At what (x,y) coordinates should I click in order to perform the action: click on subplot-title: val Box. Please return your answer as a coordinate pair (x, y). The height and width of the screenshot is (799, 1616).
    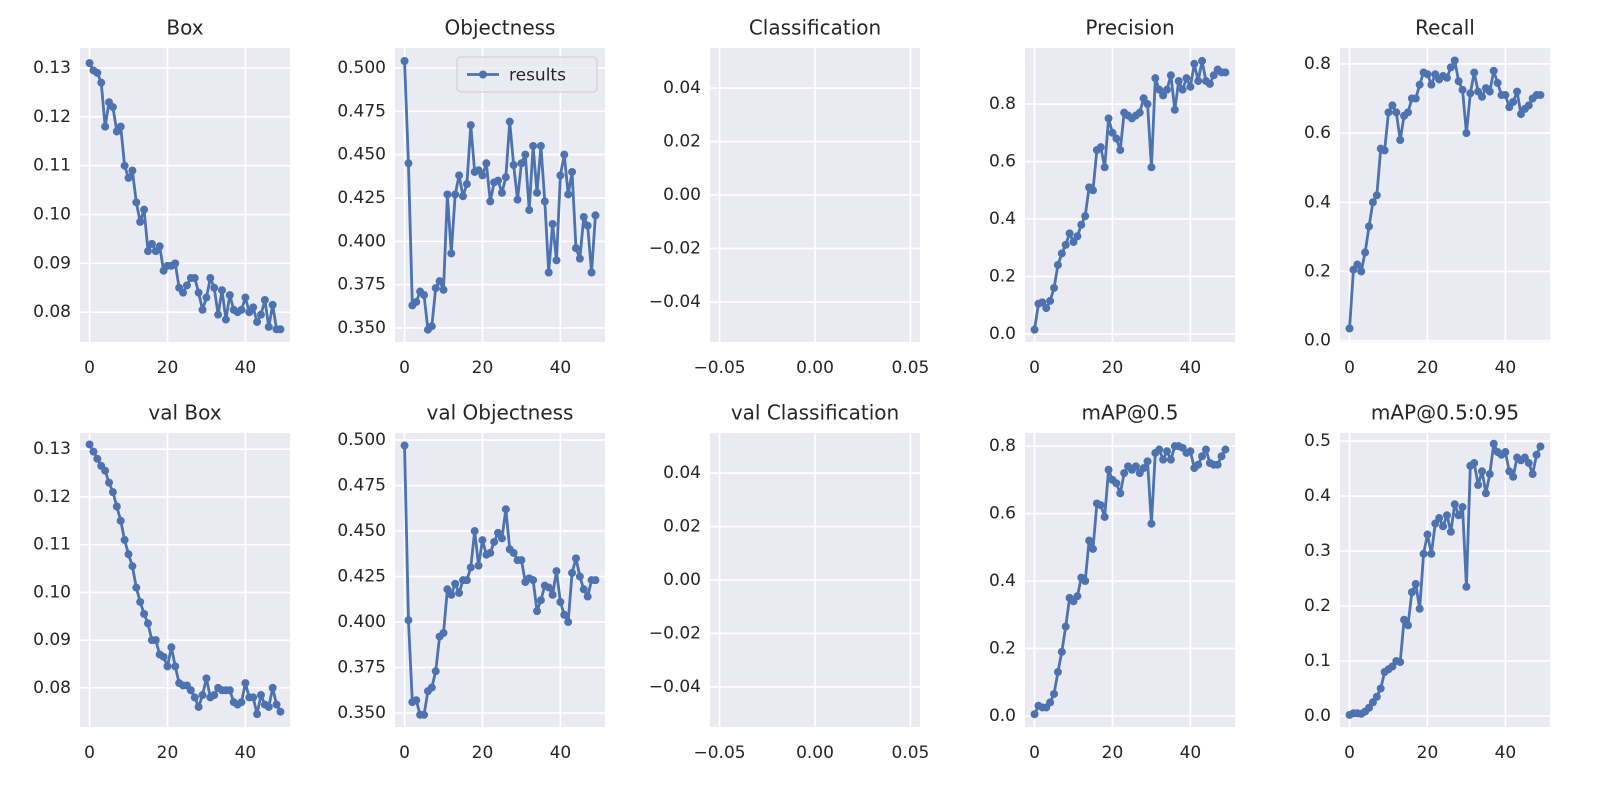
    Looking at the image, I should click on (184, 413).